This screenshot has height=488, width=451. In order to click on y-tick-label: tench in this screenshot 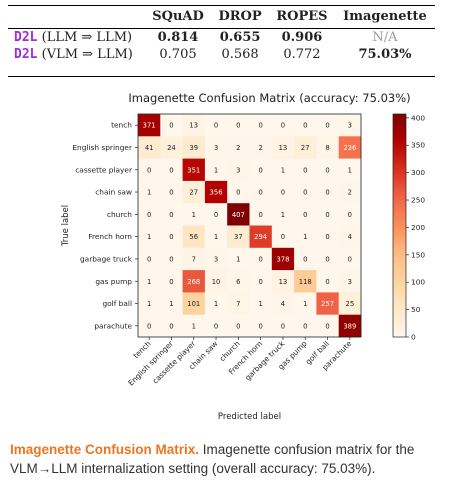, I will do `click(121, 125)`.